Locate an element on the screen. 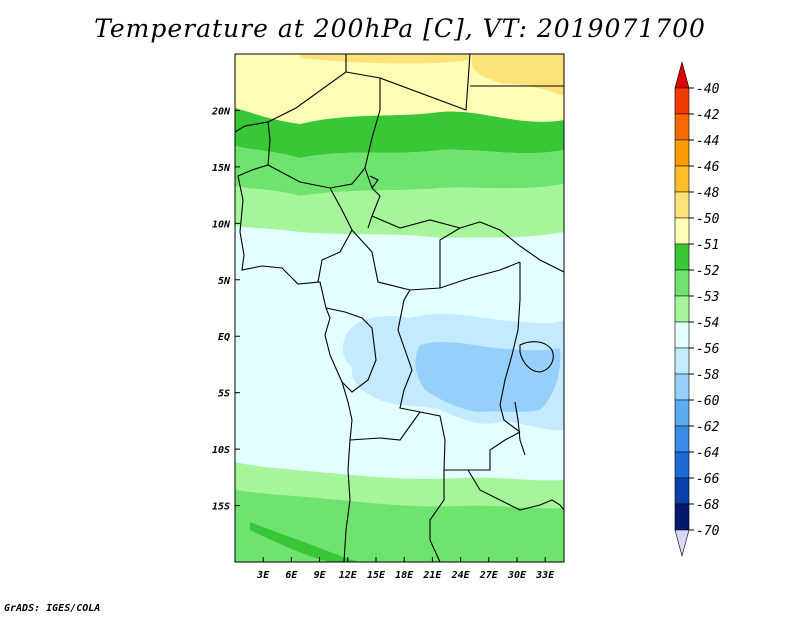 The width and height of the screenshot is (800, 618). legend-label: -51 is located at coordinates (707, 245).